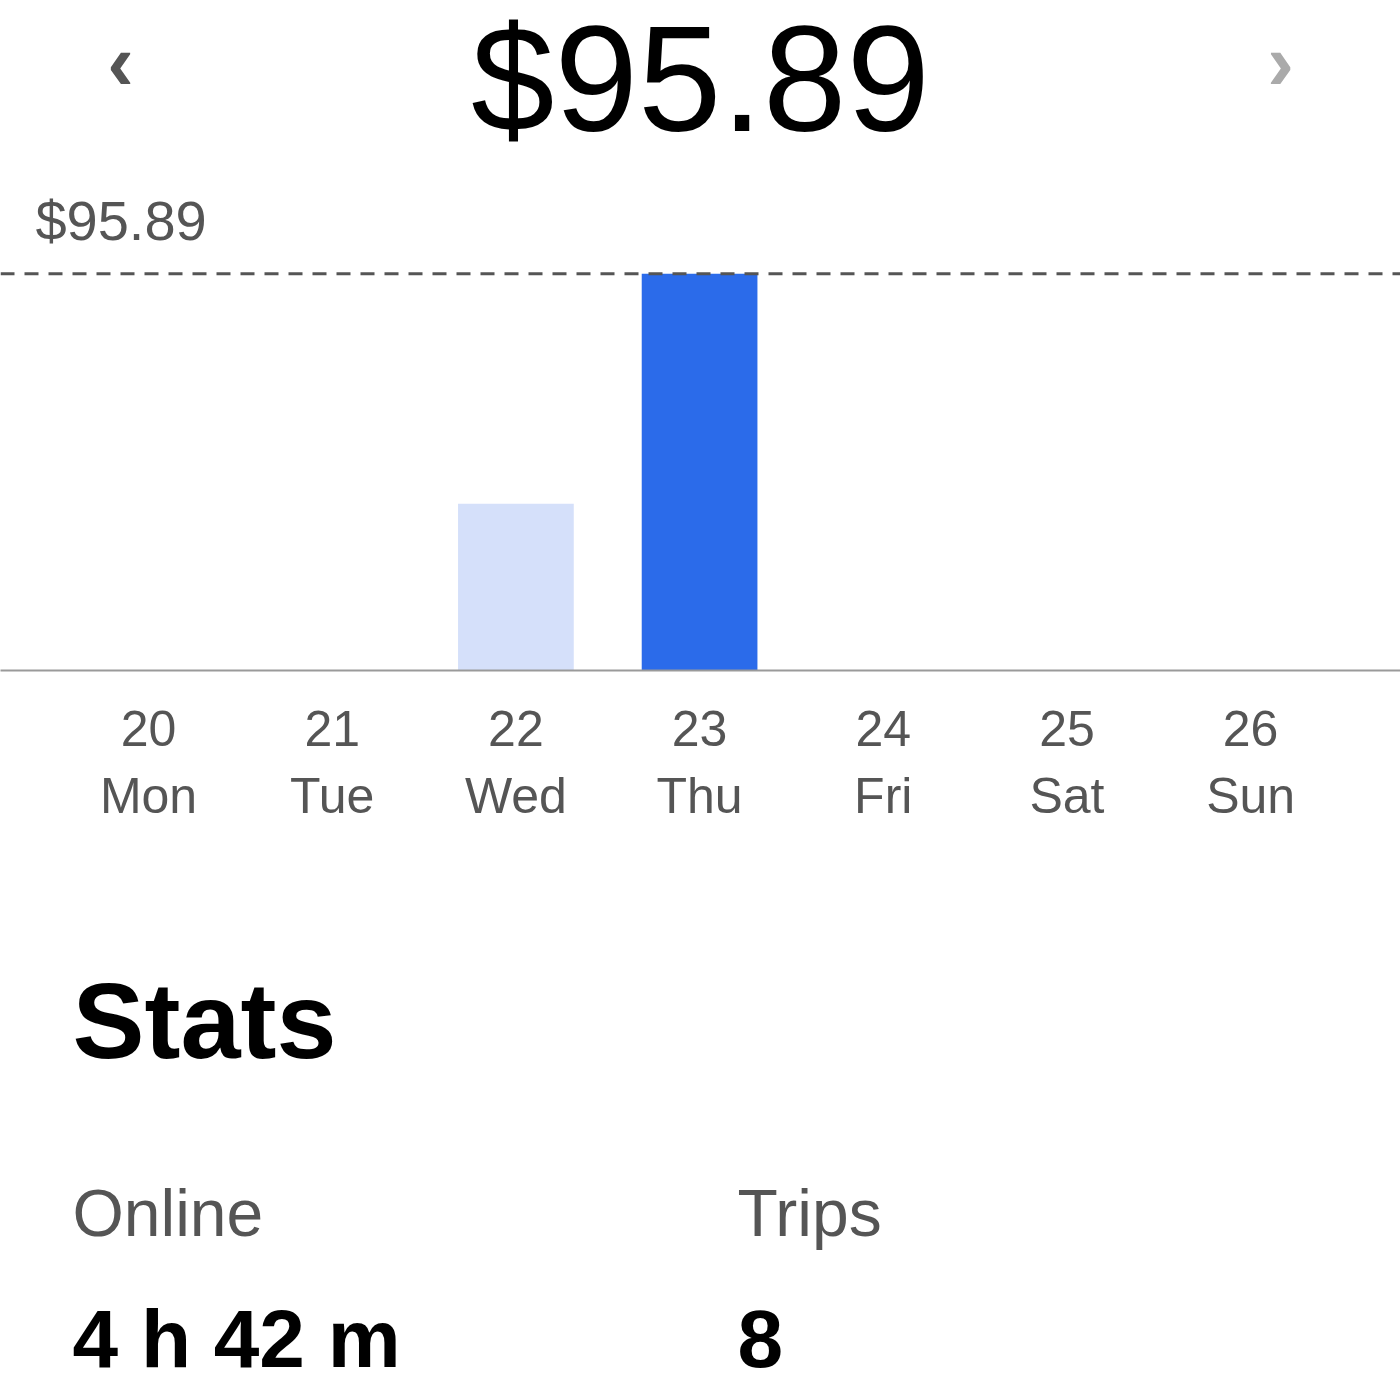 This screenshot has width=1400, height=1400. I want to click on x-tick-label: 25 Sat, so click(1067, 762).